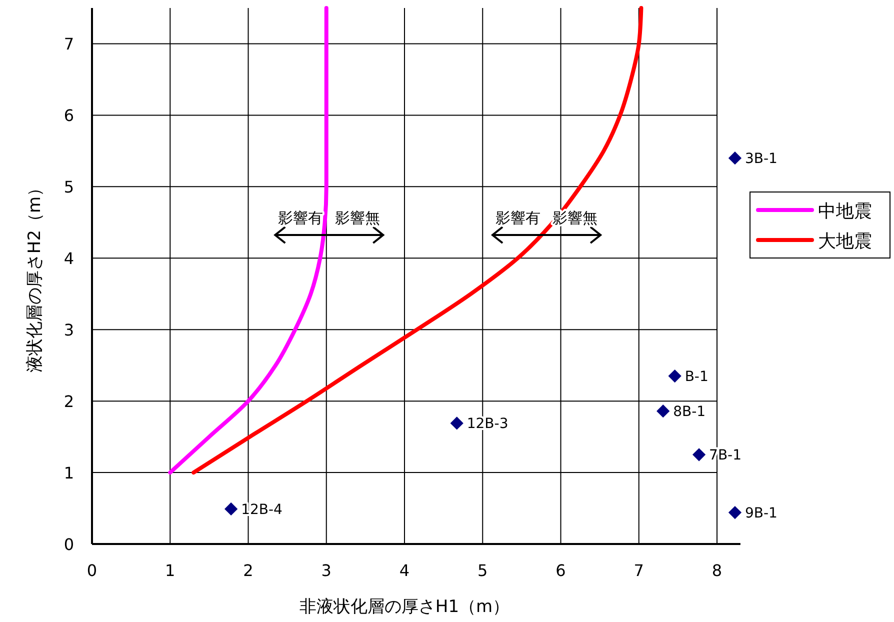 The image size is (894, 622). What do you see at coordinates (404, 607) in the screenshot?
I see `x-axis-title: 非液状化層の厚さH1（m）` at bounding box center [404, 607].